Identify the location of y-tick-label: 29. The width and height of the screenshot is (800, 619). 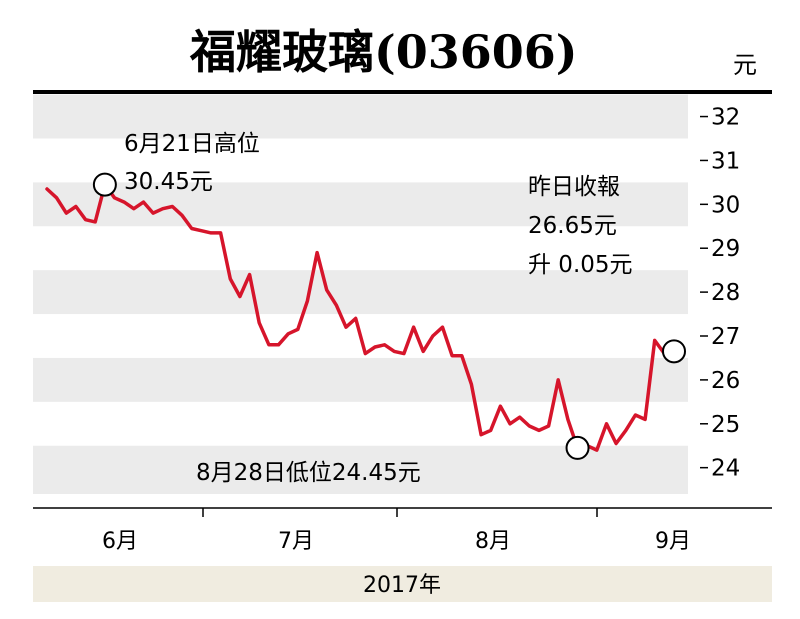
(725, 249).